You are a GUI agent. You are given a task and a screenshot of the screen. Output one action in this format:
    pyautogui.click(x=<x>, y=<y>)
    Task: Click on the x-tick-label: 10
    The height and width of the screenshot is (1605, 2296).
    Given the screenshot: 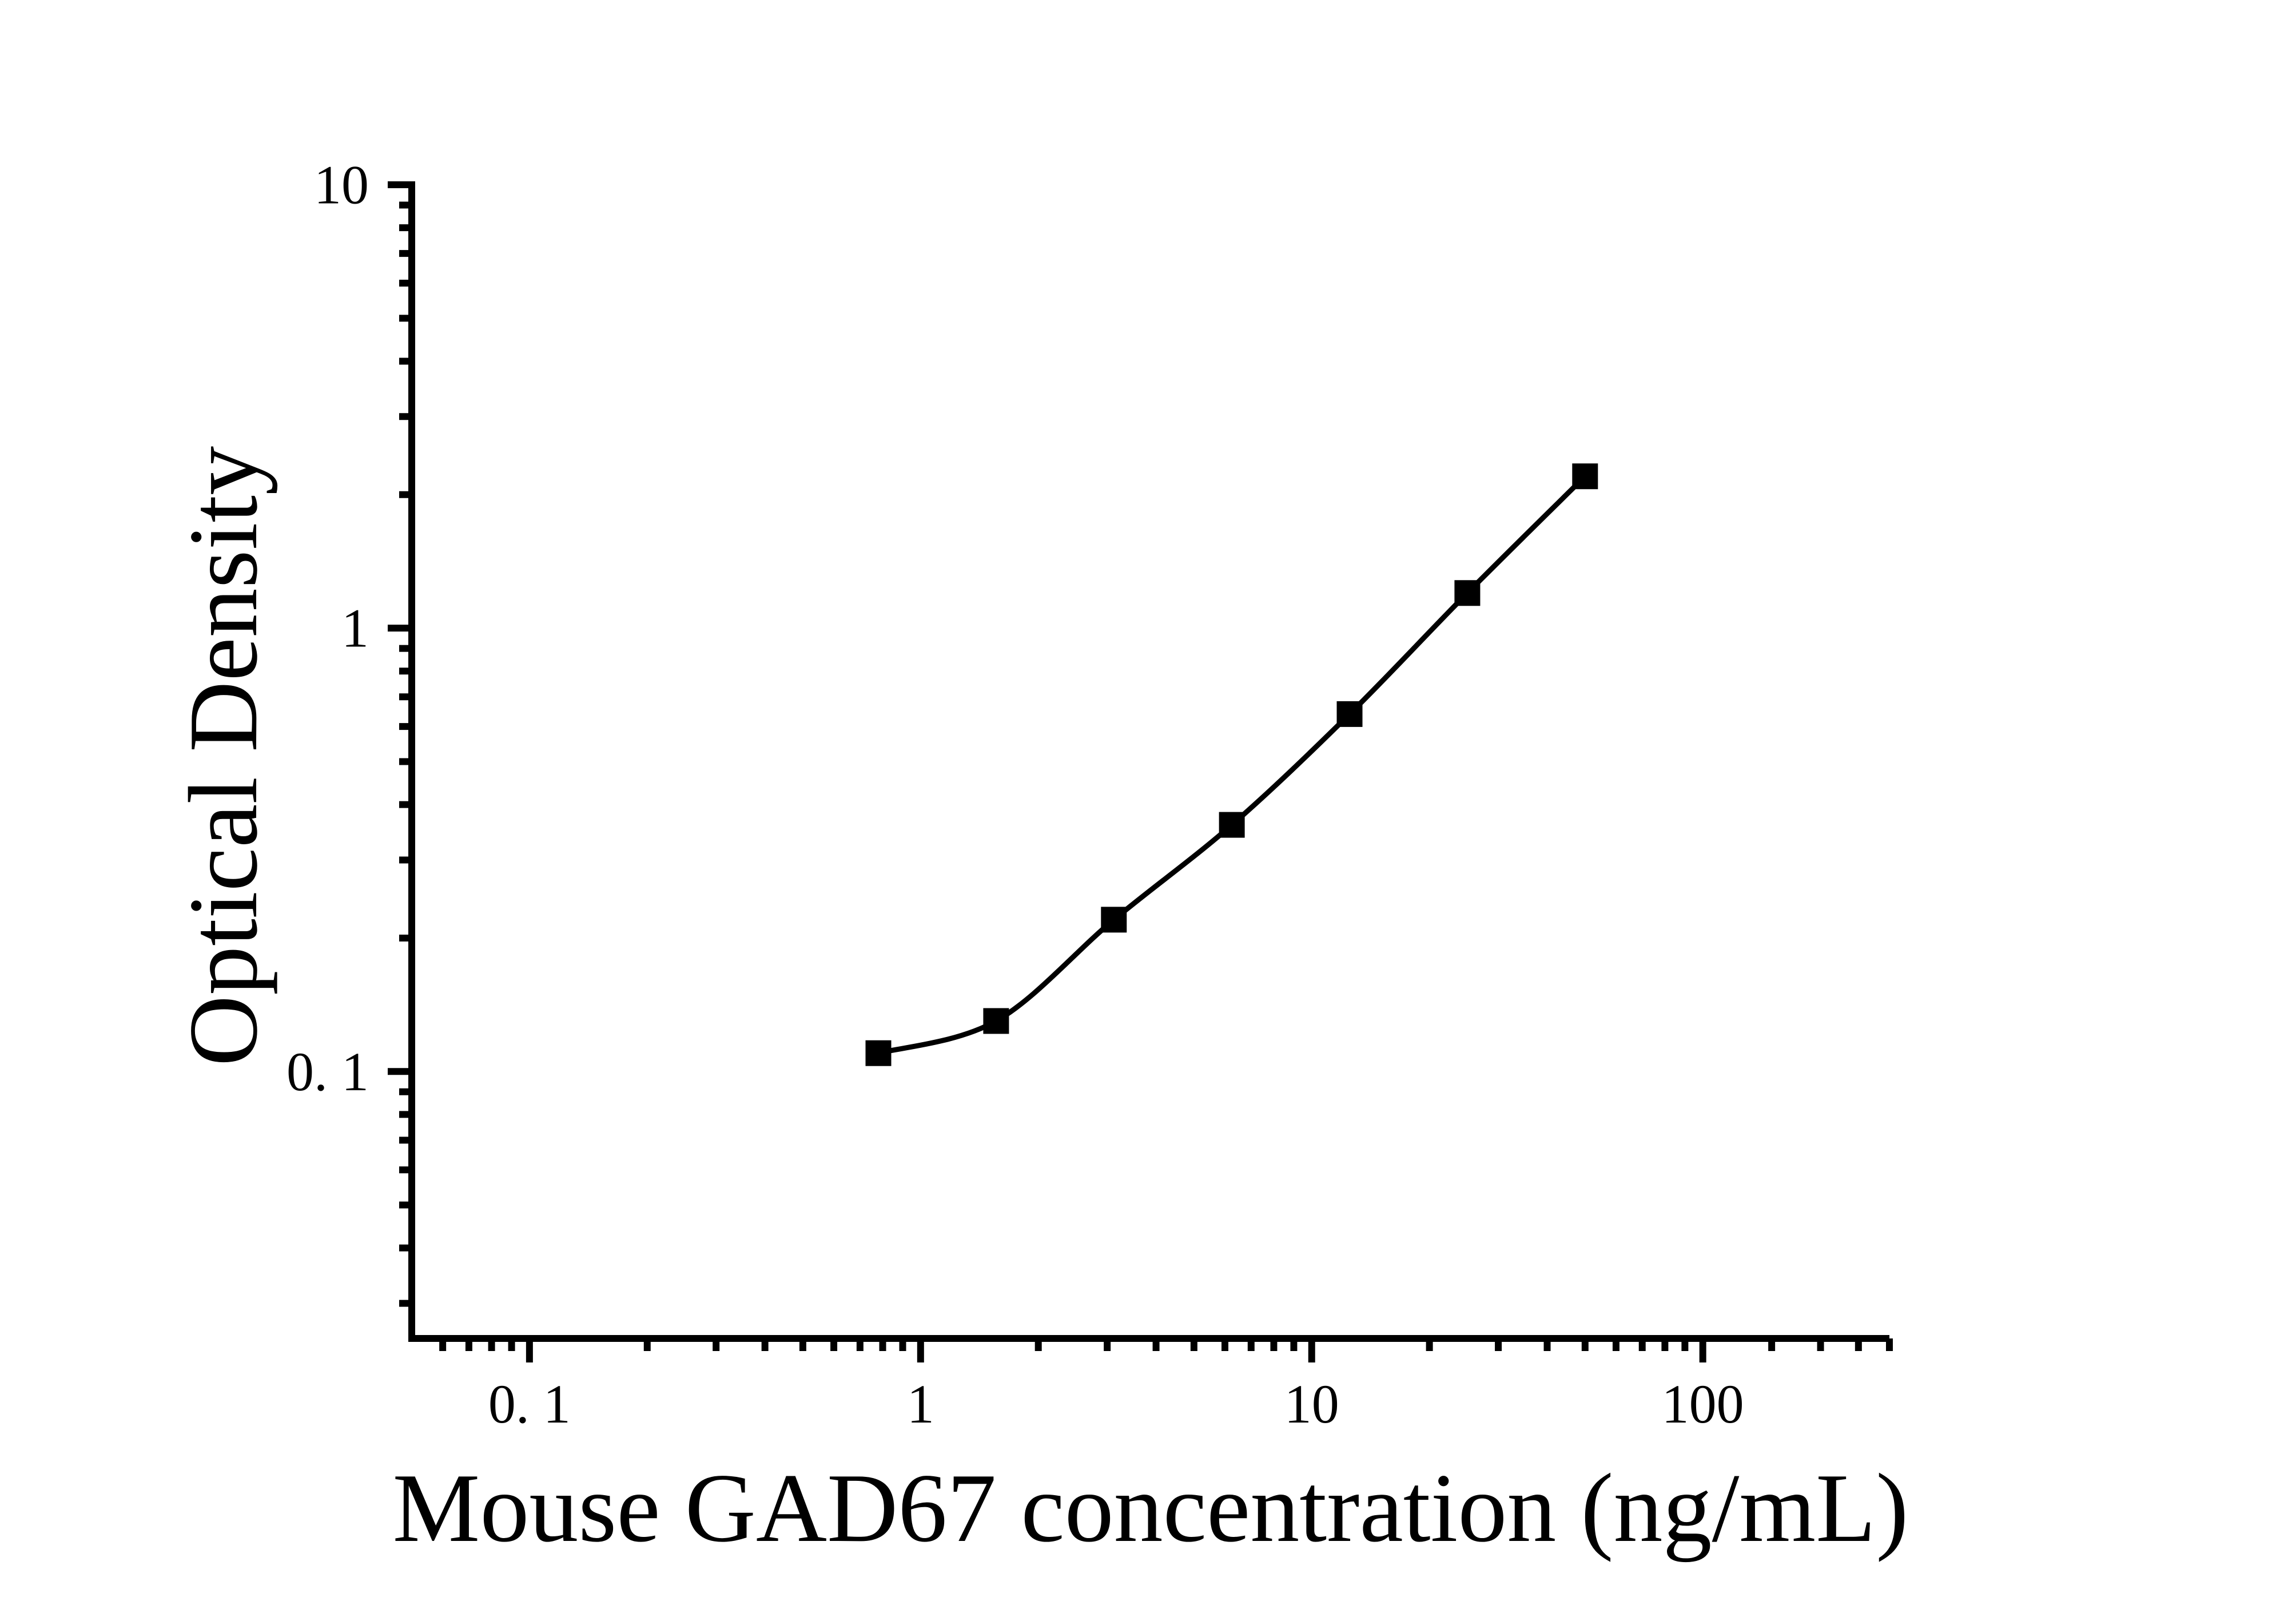 What is the action you would take?
    pyautogui.click(x=1311, y=1404)
    